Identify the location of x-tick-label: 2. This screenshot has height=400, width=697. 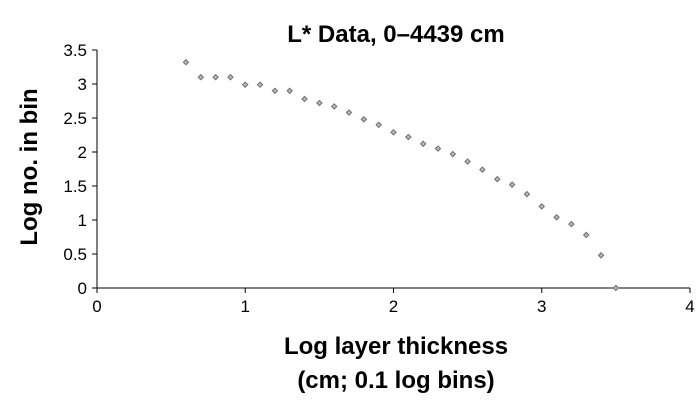
(393, 306).